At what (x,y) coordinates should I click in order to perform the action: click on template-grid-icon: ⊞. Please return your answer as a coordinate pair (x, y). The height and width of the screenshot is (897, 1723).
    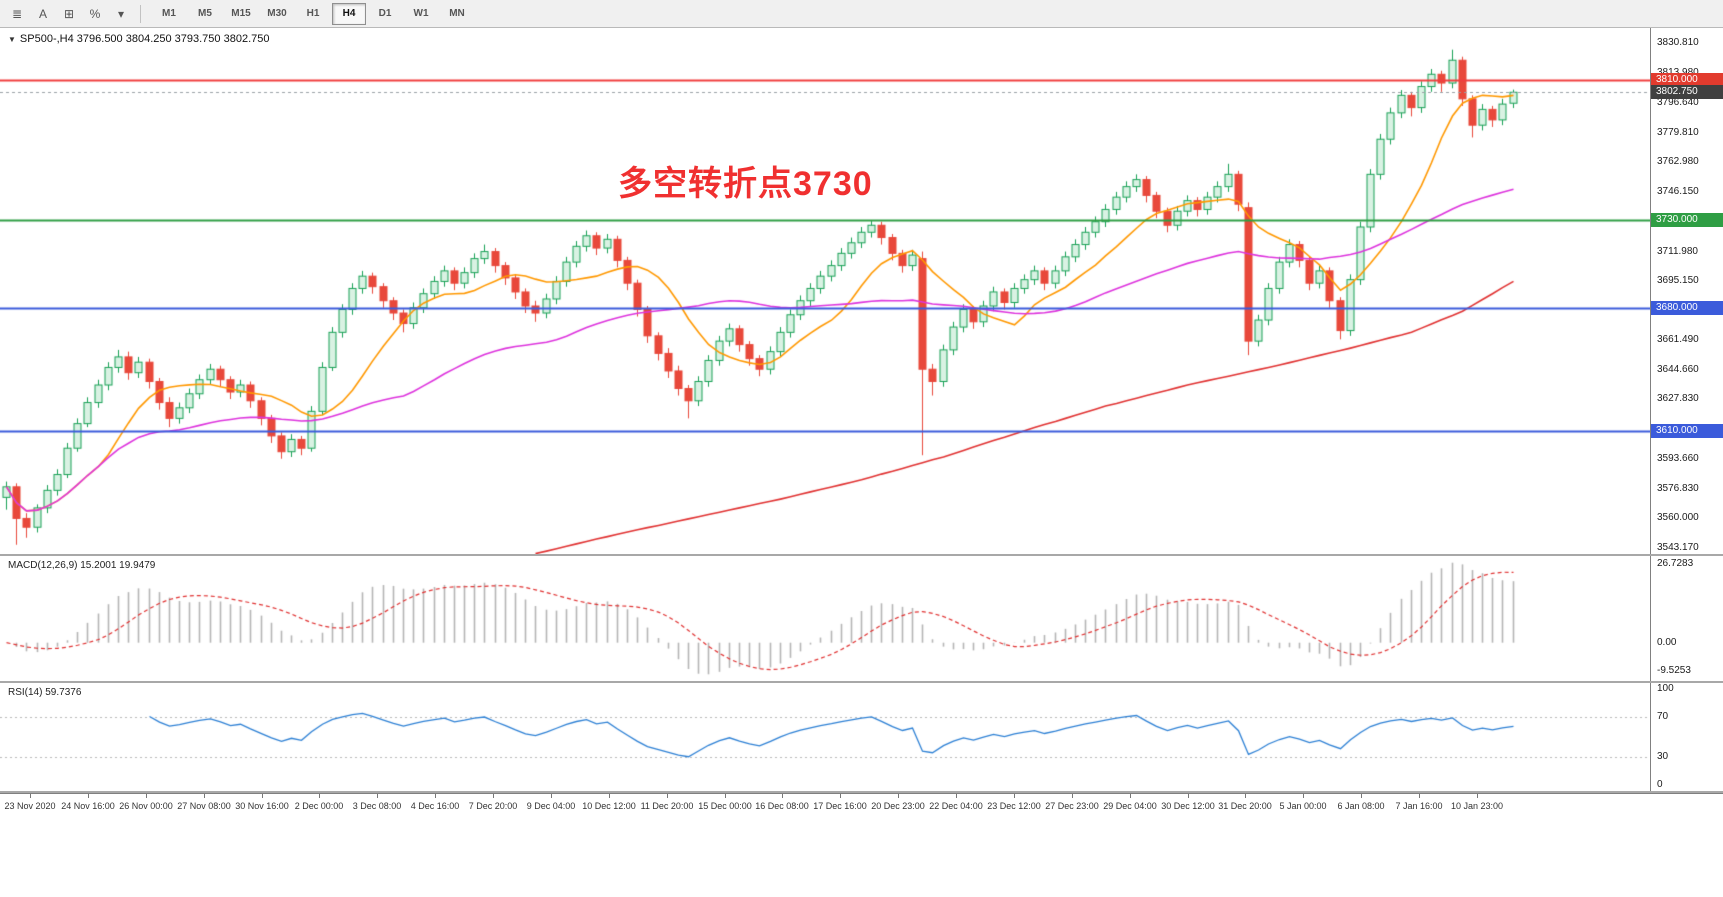
    Looking at the image, I should click on (69, 13).